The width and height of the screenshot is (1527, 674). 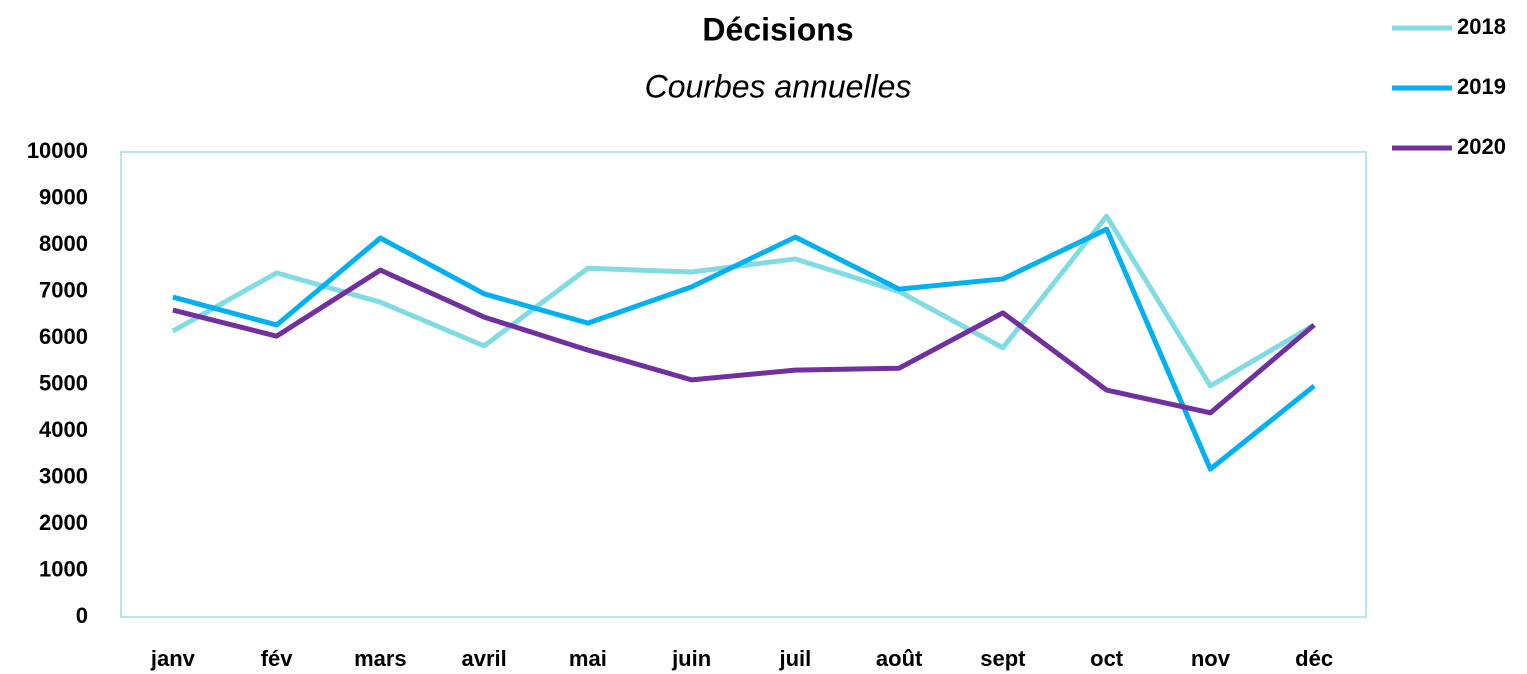 What do you see at coordinates (588, 658) in the screenshot?
I see `x-tick-label: mai` at bounding box center [588, 658].